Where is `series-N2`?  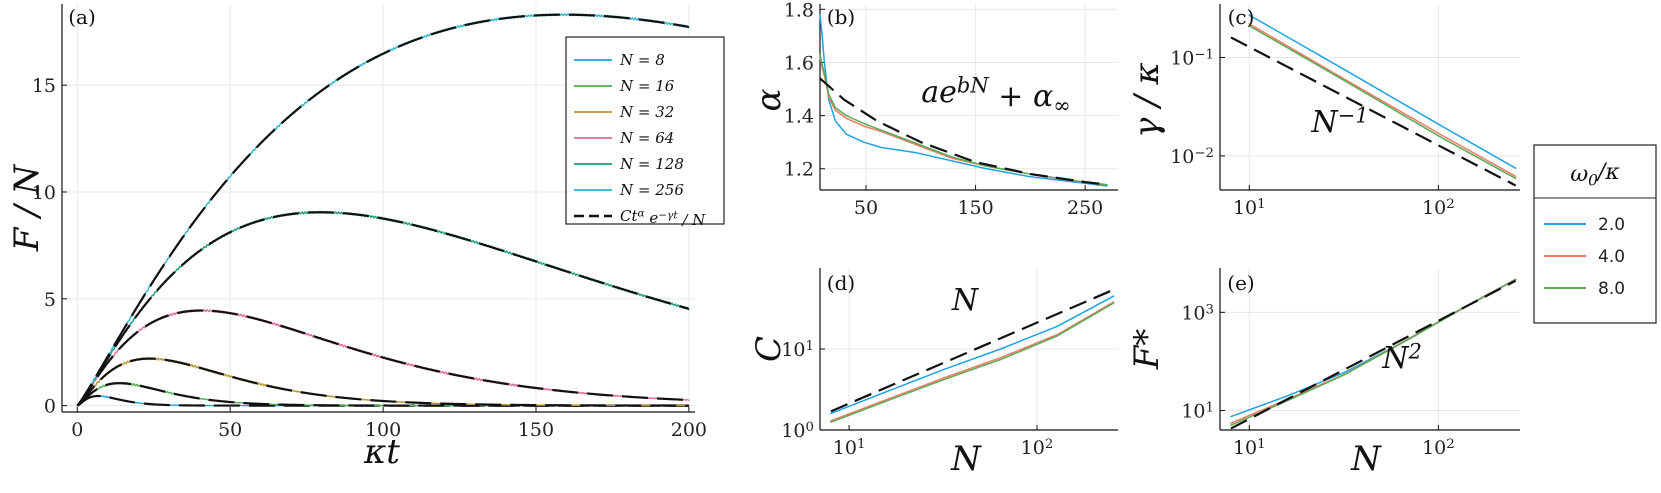 series-N2 is located at coordinates (1373, 354).